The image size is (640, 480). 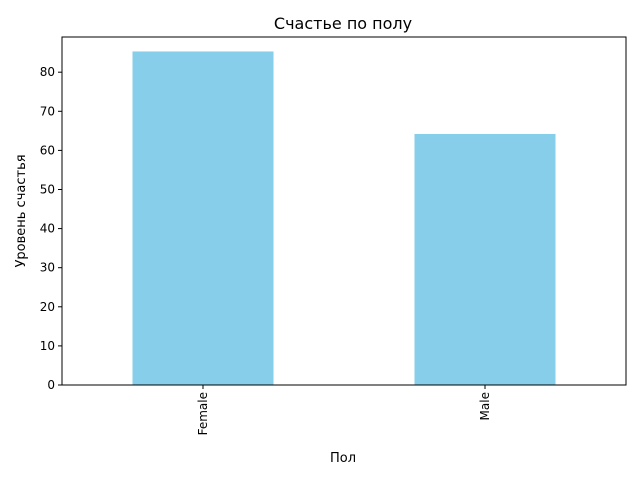 What do you see at coordinates (343, 458) in the screenshot?
I see `x-axis-label: Пол` at bounding box center [343, 458].